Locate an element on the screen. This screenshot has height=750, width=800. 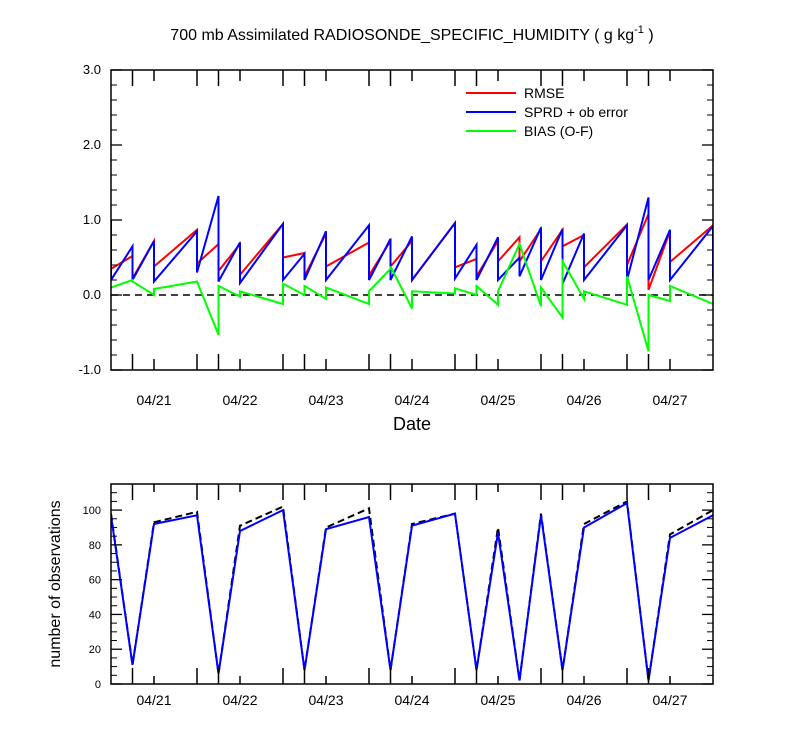
y-tick-label: 1.0 is located at coordinates (92, 219).